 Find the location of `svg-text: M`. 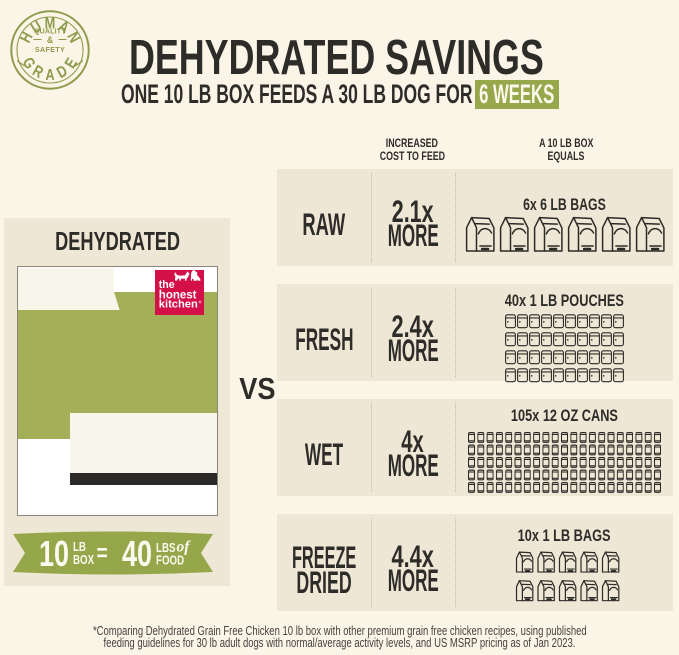

svg-text: M is located at coordinates (50, 24).